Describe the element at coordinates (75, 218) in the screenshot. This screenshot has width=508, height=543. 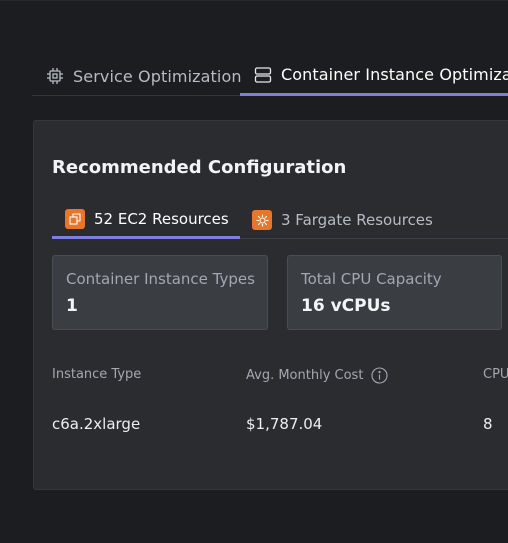
I see `ec2-icon` at that location.